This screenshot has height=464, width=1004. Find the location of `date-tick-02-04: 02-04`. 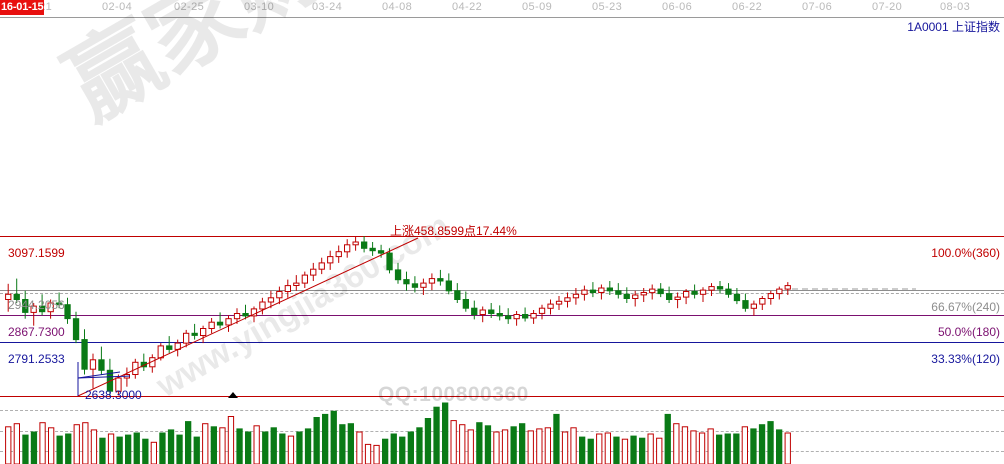

date-tick-02-04: 02-04 is located at coordinates (117, 7).